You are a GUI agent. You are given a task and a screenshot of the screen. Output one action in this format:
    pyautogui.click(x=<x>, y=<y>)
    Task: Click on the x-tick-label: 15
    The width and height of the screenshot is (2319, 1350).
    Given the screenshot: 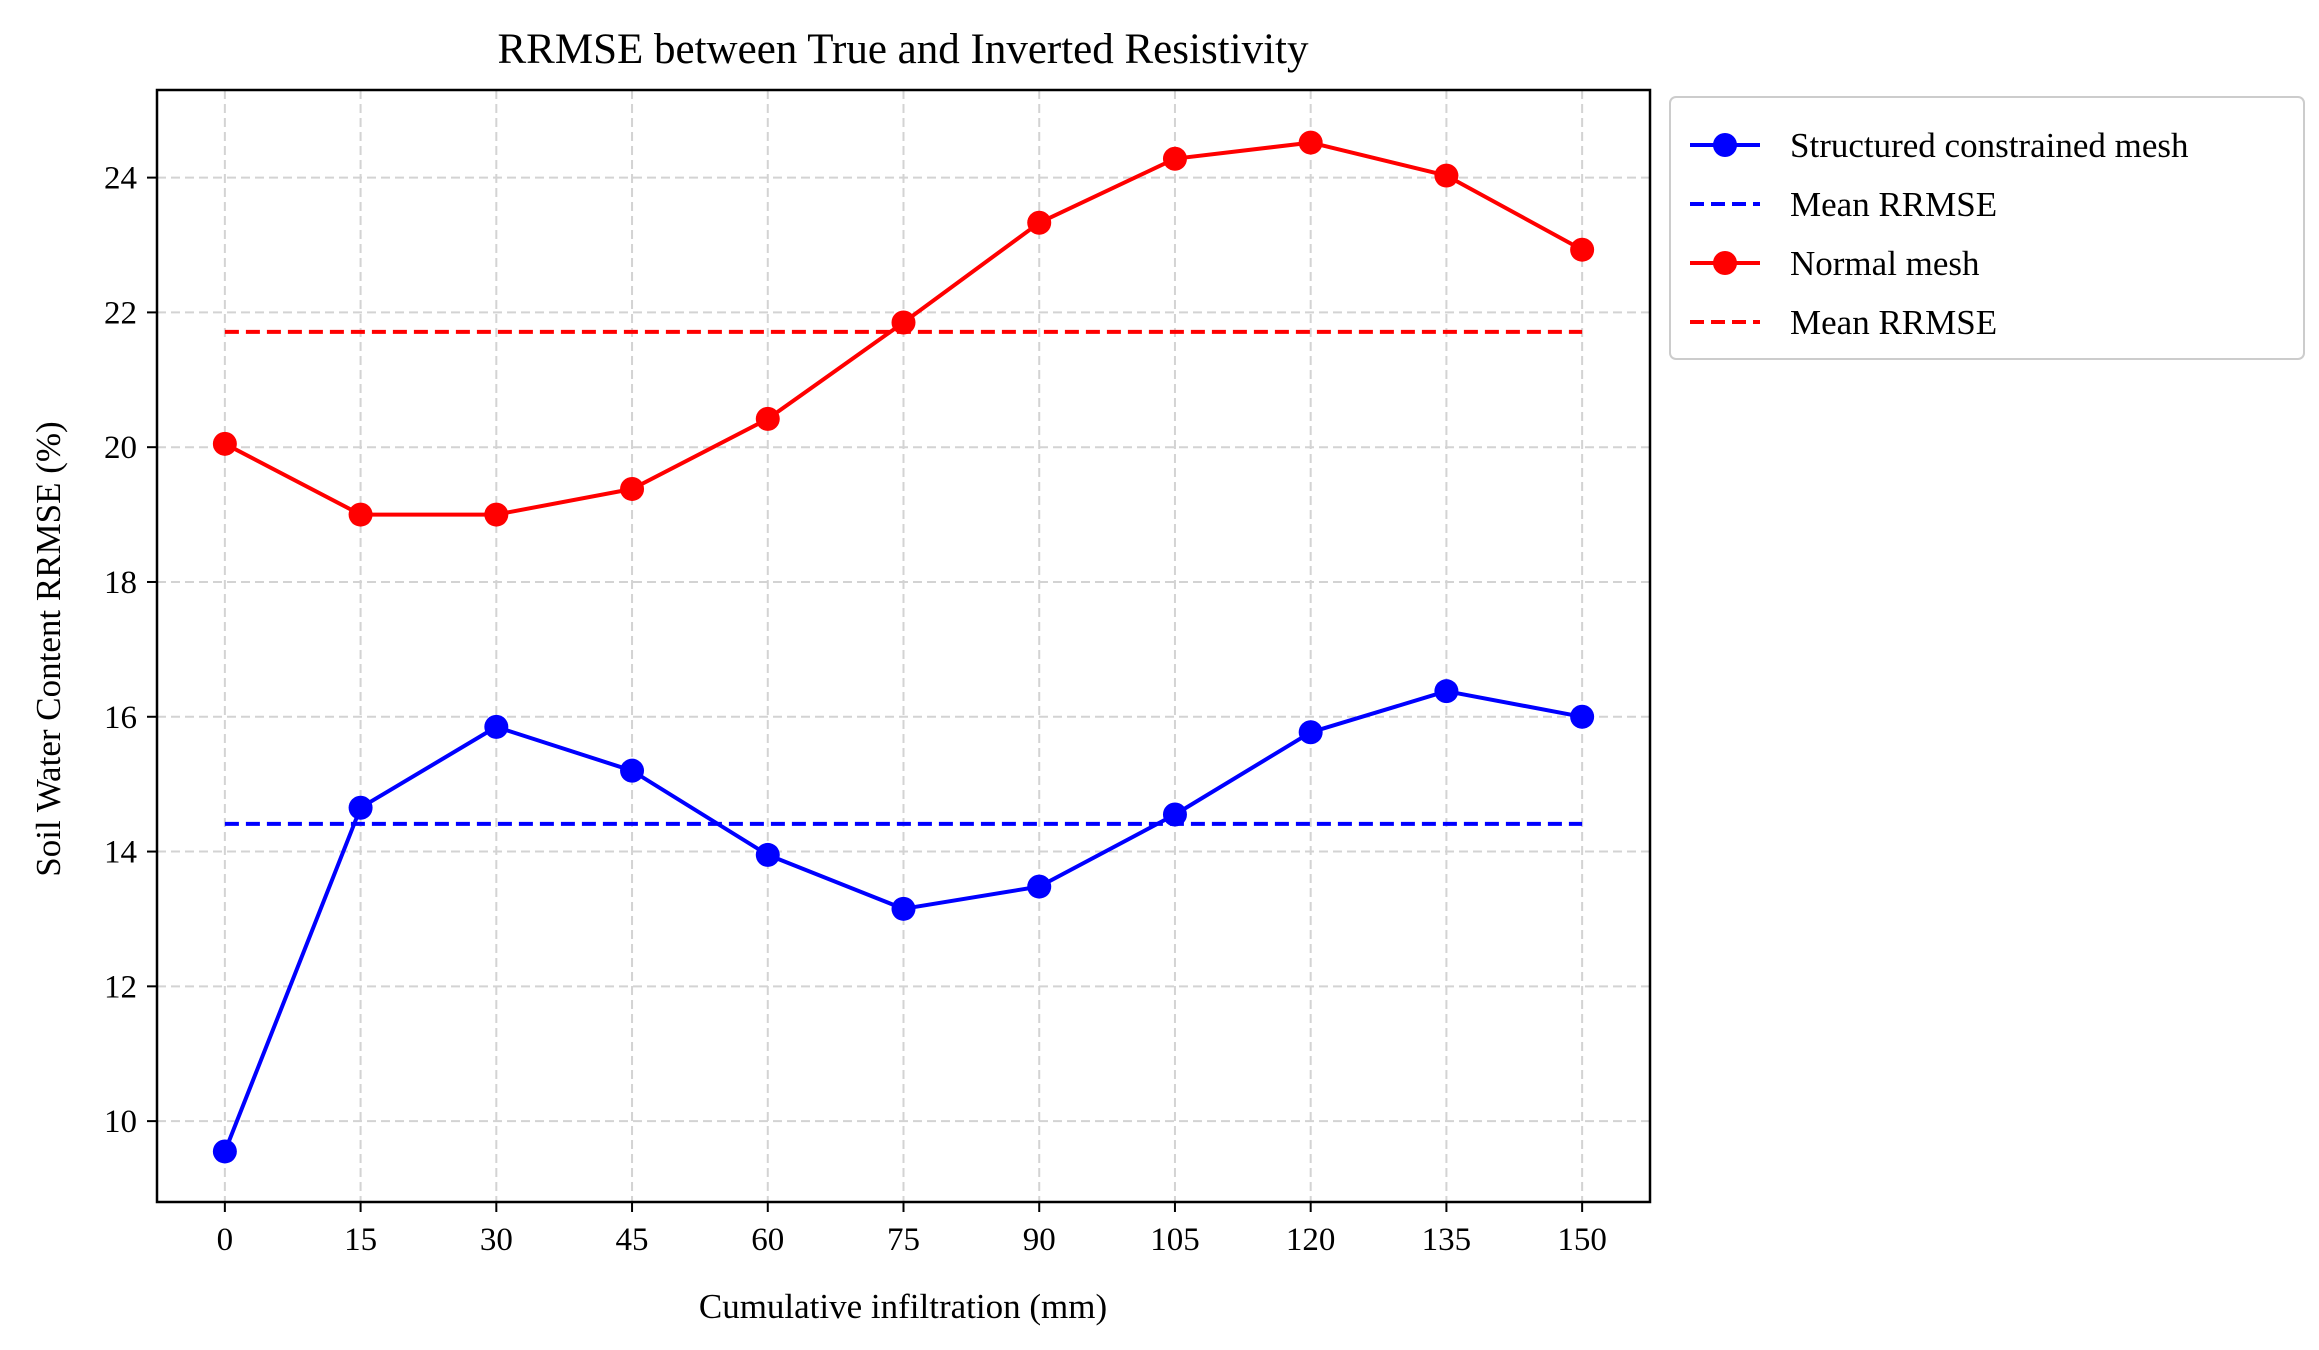 What is the action you would take?
    pyautogui.click(x=360, y=1240)
    